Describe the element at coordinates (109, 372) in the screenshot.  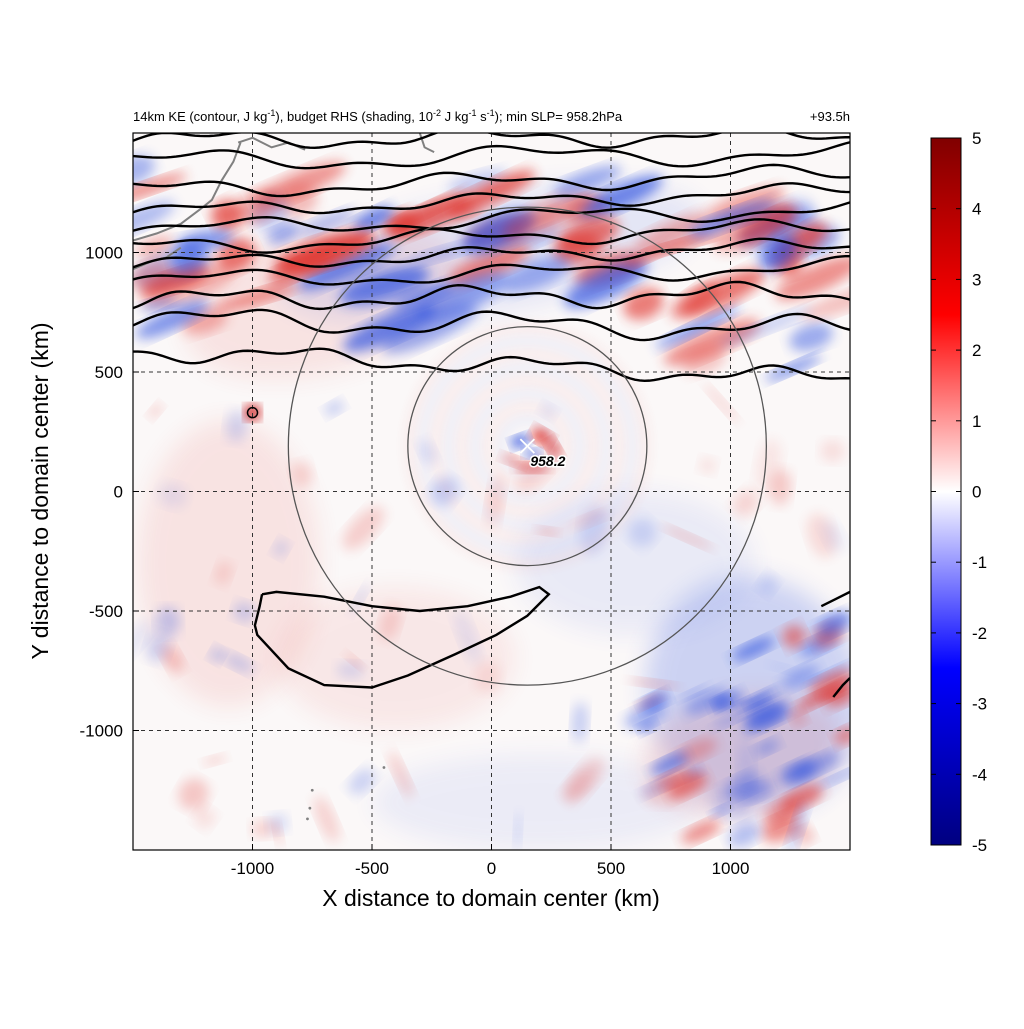
I see `y-tick-label: 500` at that location.